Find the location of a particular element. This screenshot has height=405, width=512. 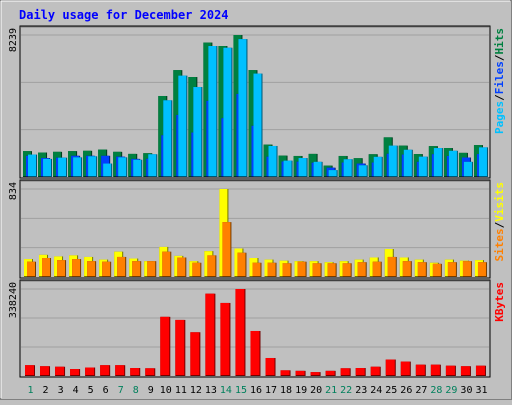

pages-bar-day-23-face is located at coordinates (362, 170).